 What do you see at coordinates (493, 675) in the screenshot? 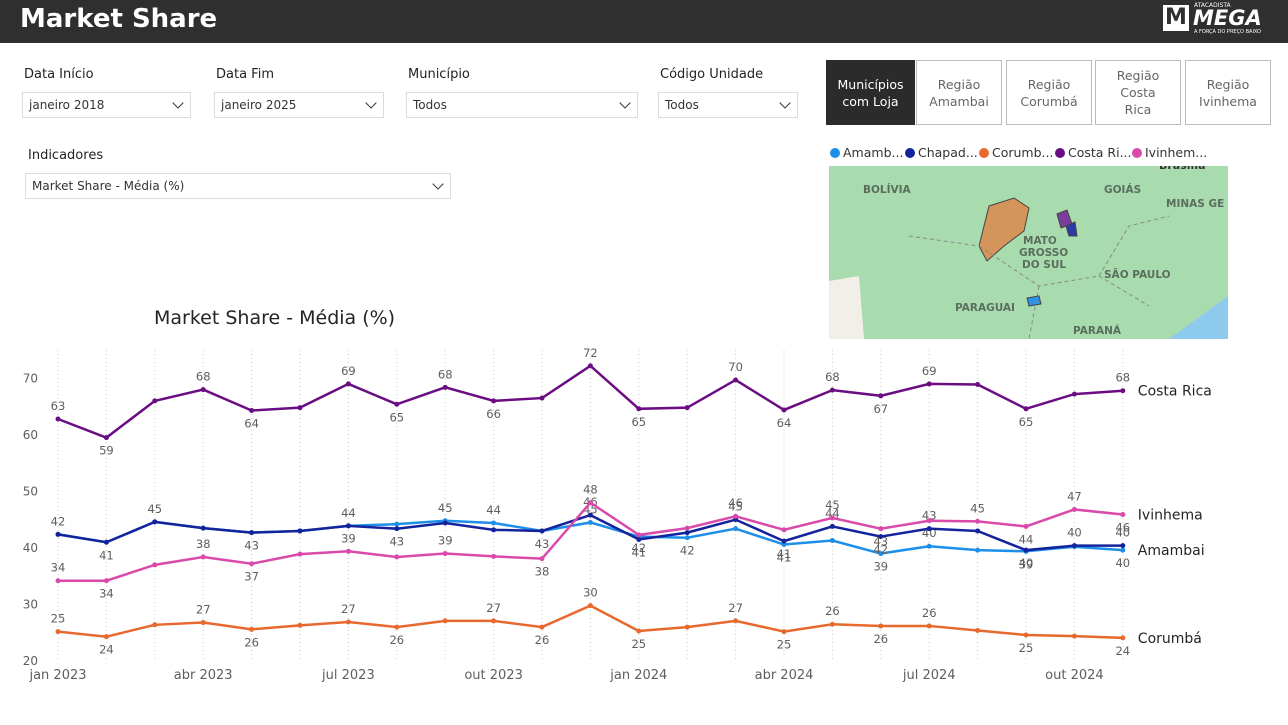
I see `x-tick-label: out 2023` at bounding box center [493, 675].